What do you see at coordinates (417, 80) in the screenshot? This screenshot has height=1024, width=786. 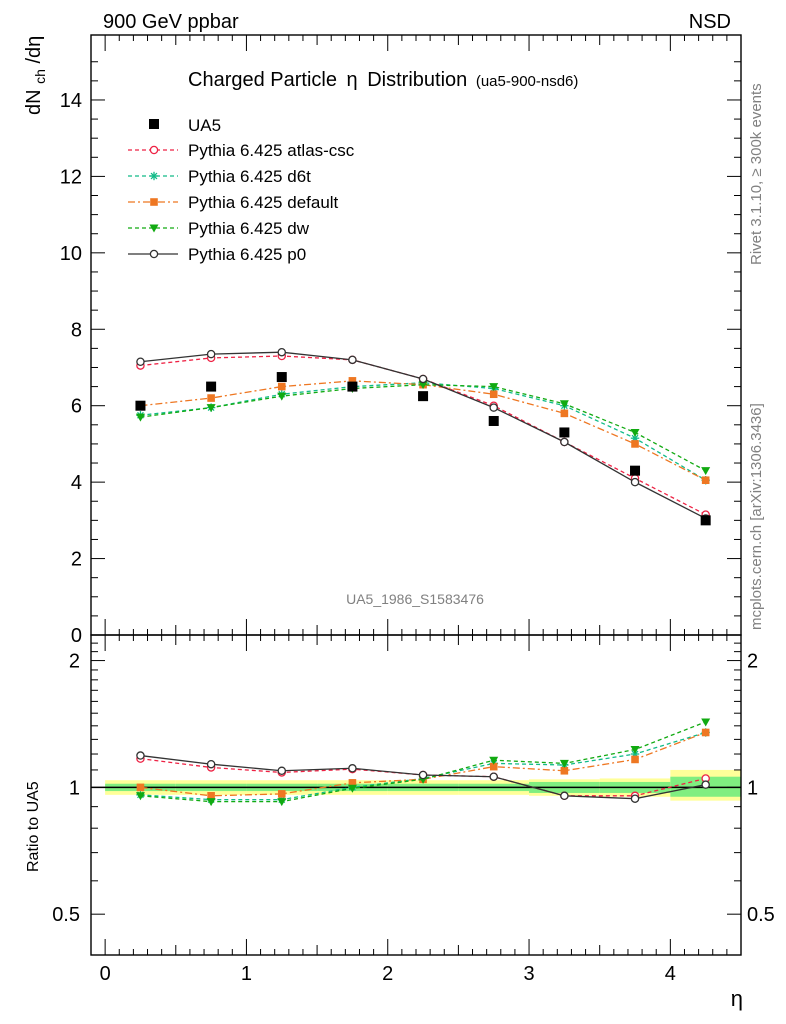 I see `chart-title-tail: Distribution` at bounding box center [417, 80].